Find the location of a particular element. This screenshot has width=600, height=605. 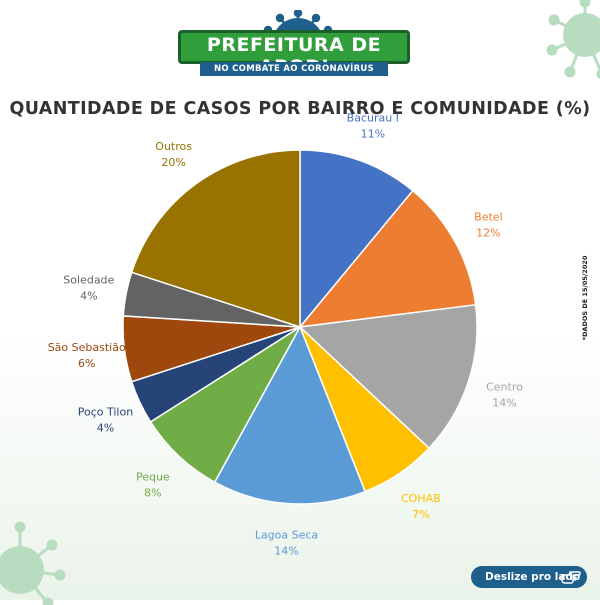

pointing-hand-icon is located at coordinates (571, 577).